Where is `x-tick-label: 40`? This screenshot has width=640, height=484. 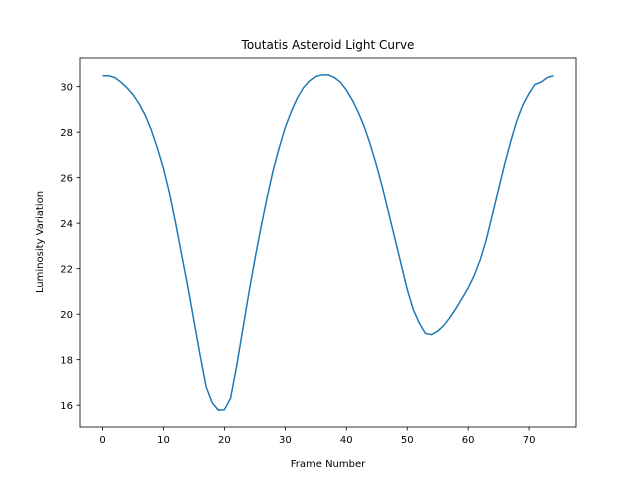
x-tick-label: 40 is located at coordinates (346, 440).